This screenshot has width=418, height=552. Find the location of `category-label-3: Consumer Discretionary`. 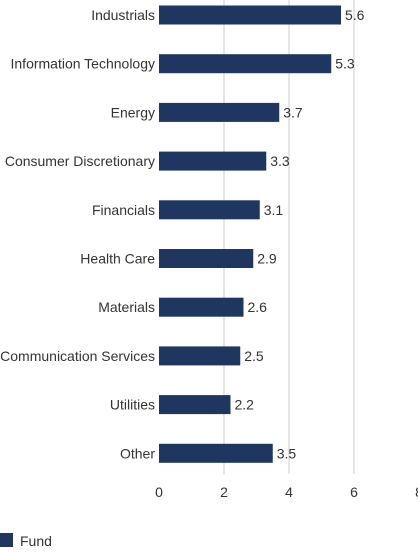

category-label-3: Consumer Discretionary is located at coordinates (80, 161).